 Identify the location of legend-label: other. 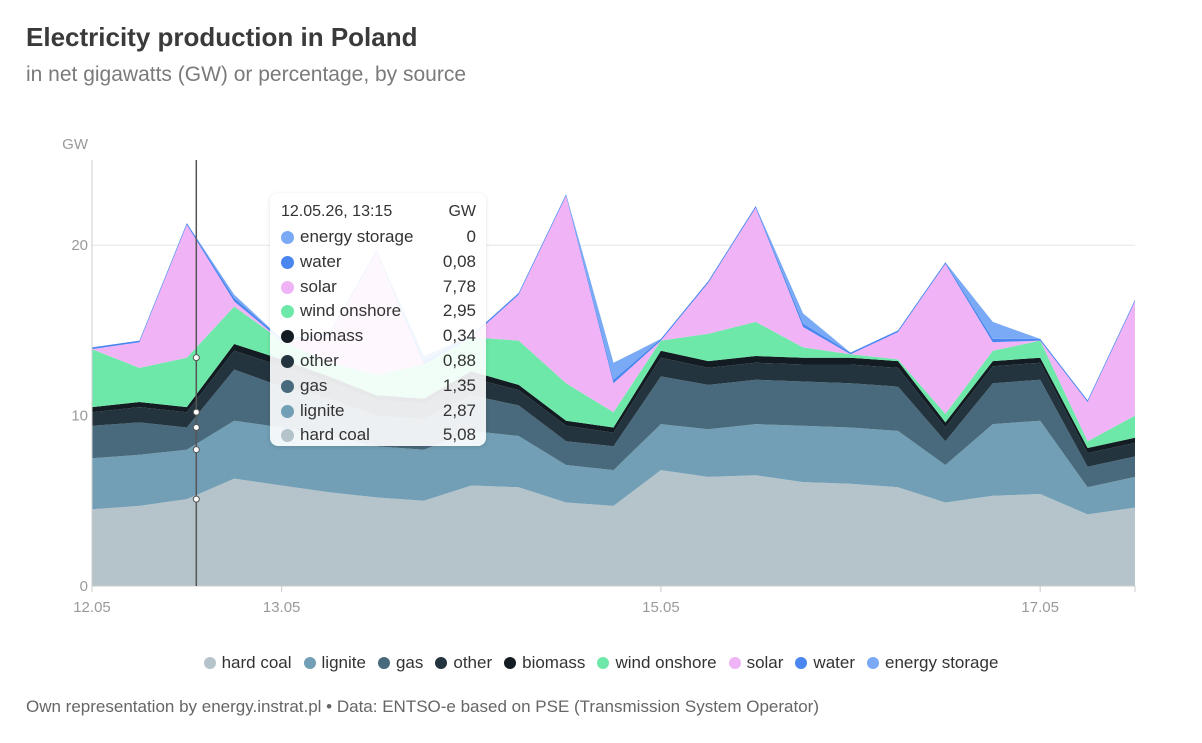
(473, 662).